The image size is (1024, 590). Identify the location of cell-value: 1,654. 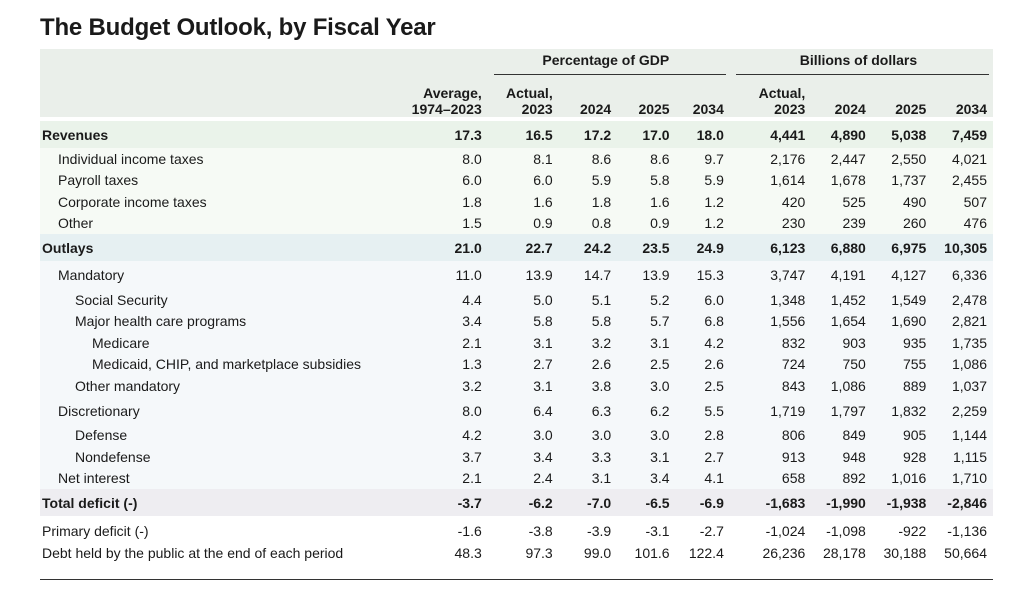
(841, 321).